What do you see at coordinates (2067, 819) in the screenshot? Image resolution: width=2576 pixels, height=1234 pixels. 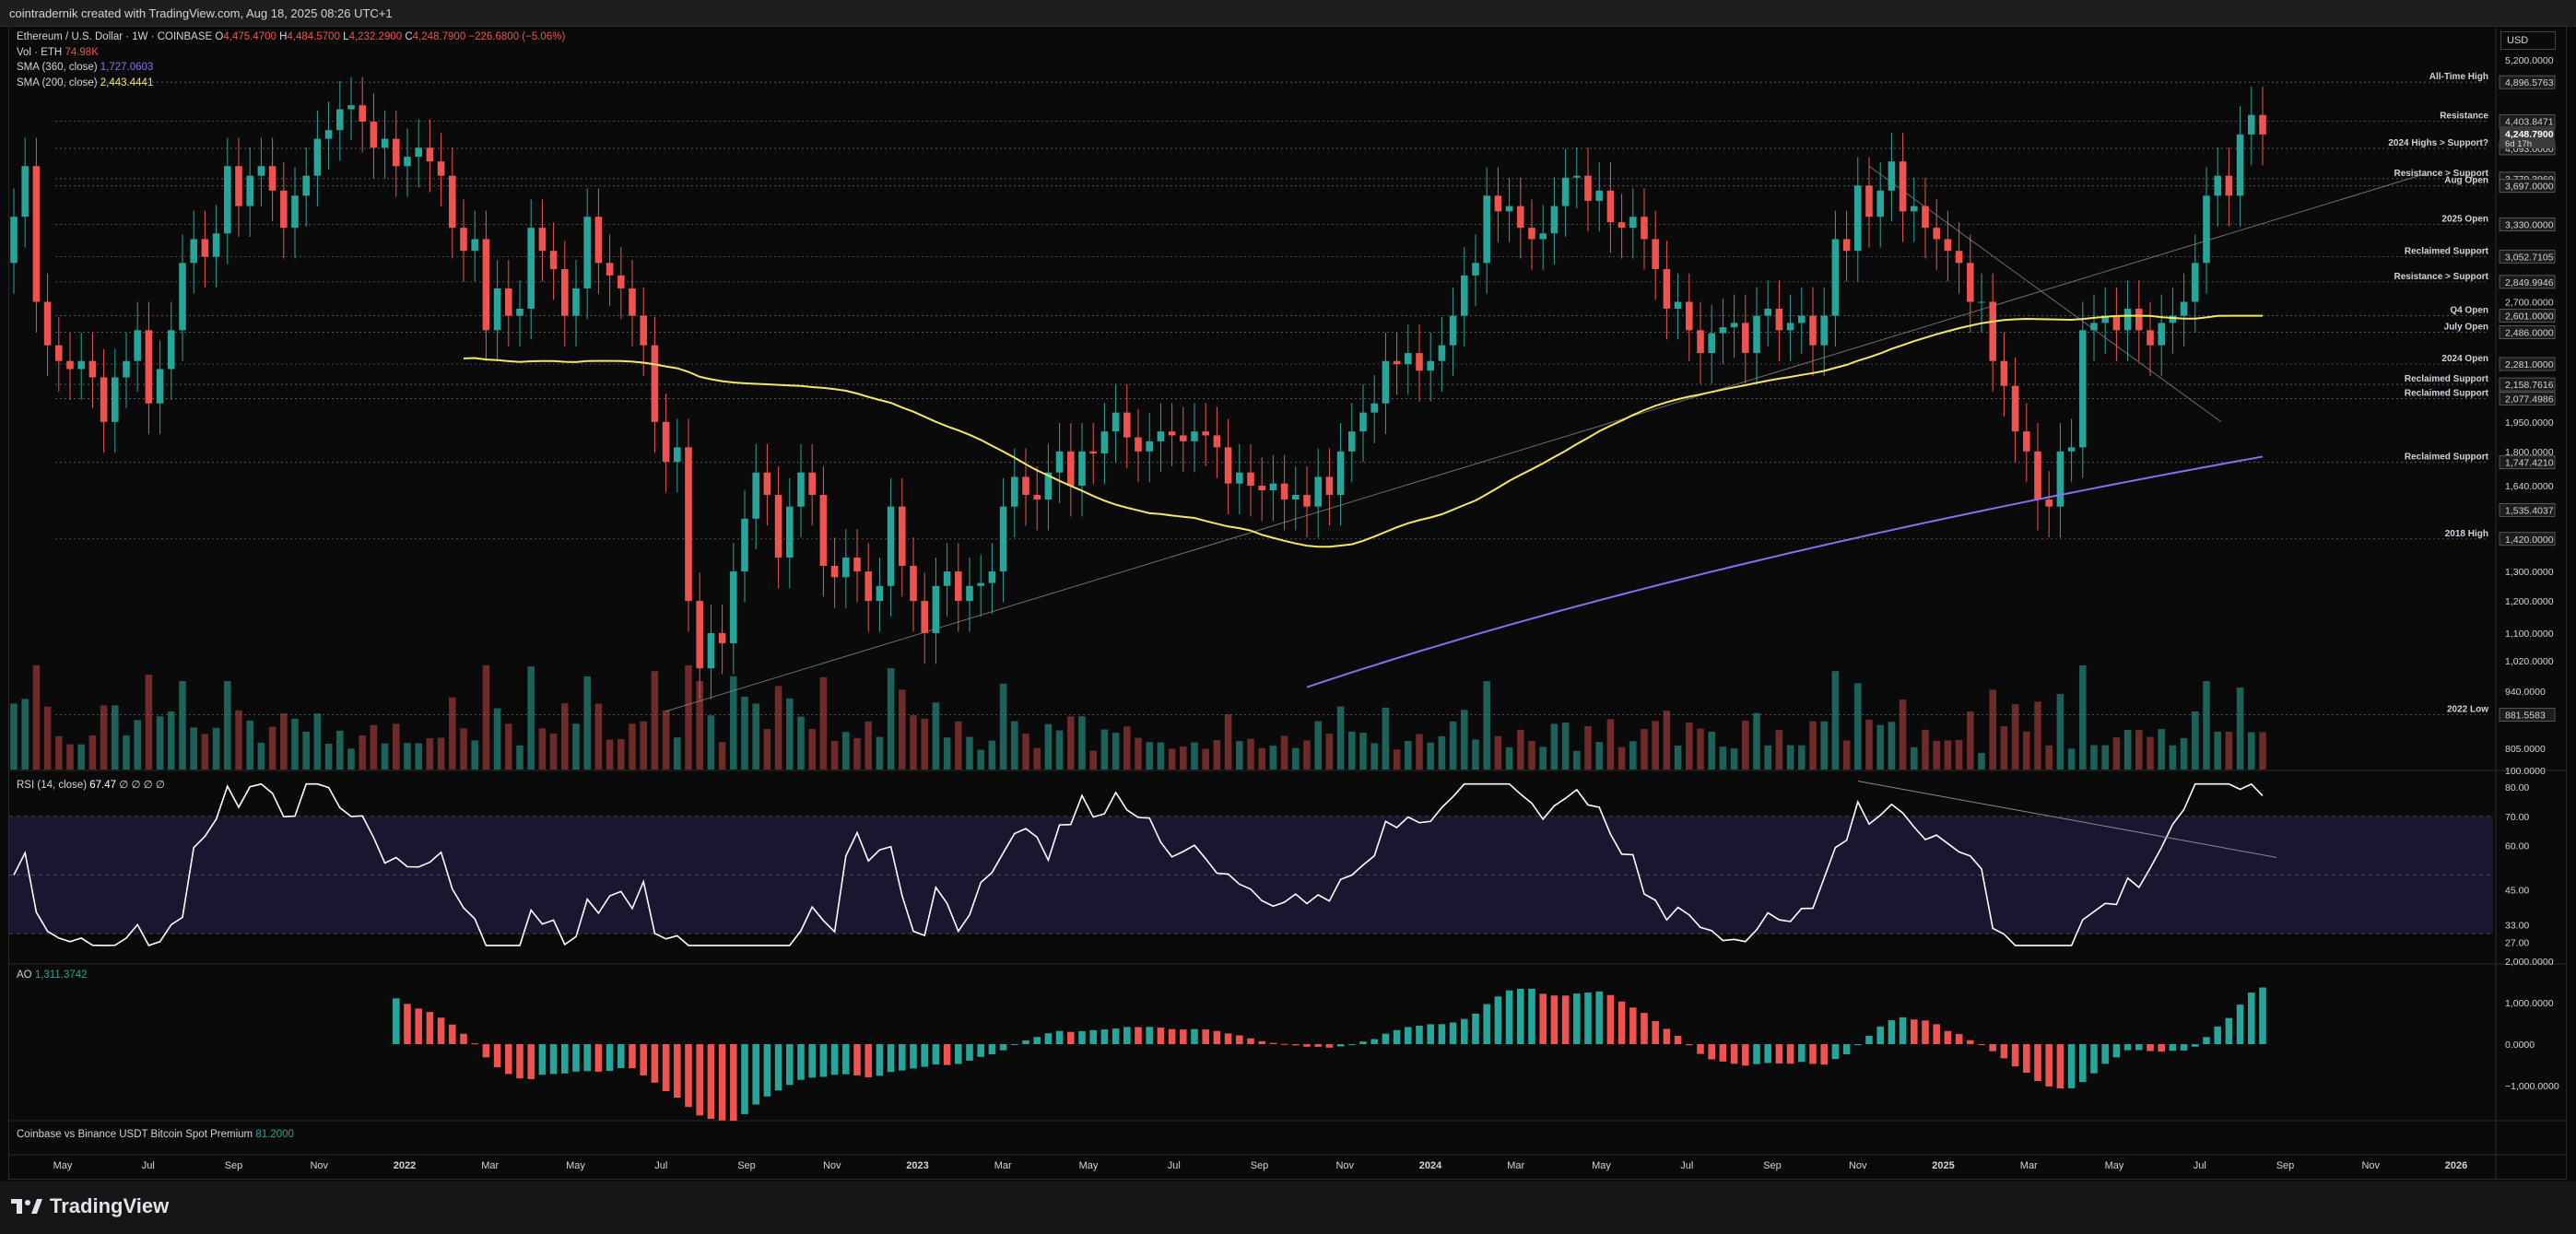 I see `rsi-trendline` at bounding box center [2067, 819].